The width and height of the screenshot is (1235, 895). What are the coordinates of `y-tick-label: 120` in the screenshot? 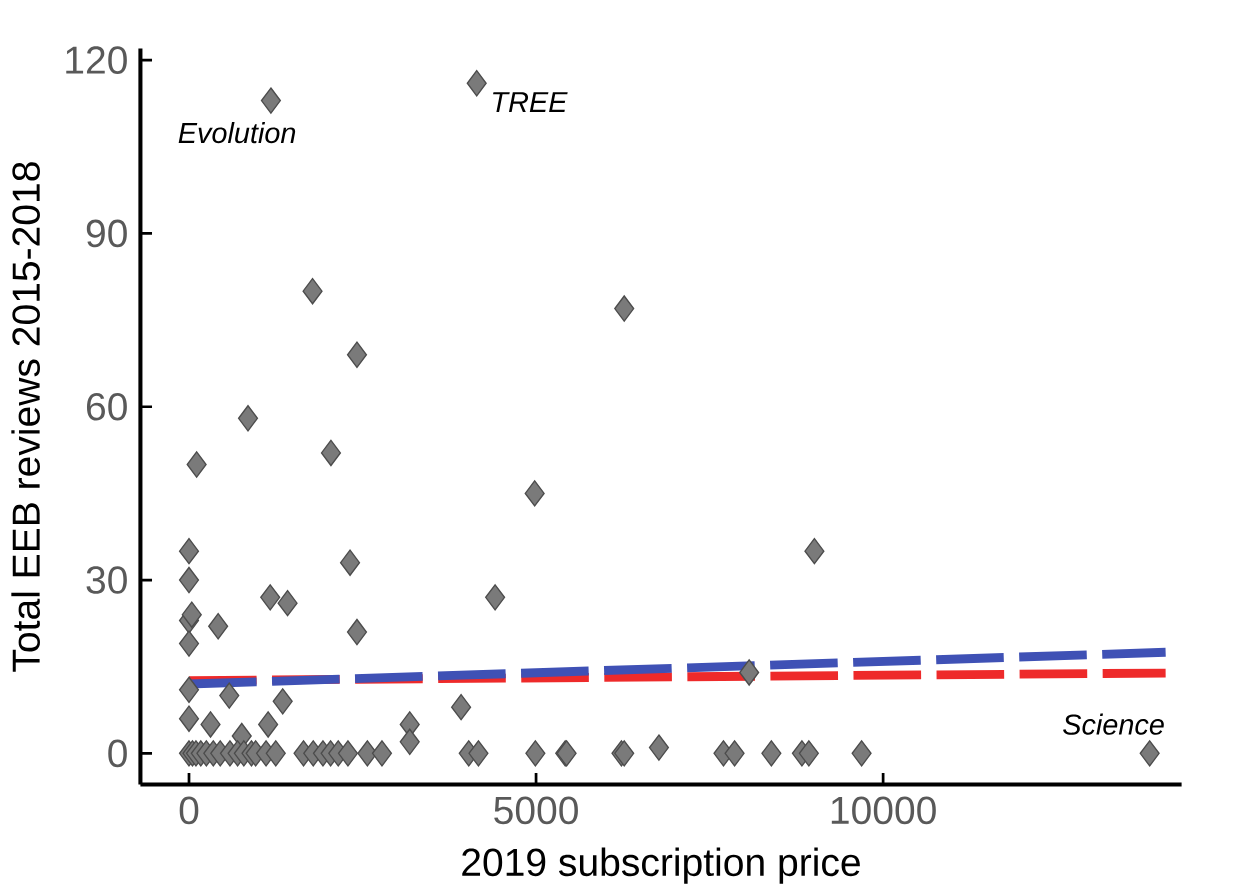 It's located at (96, 60).